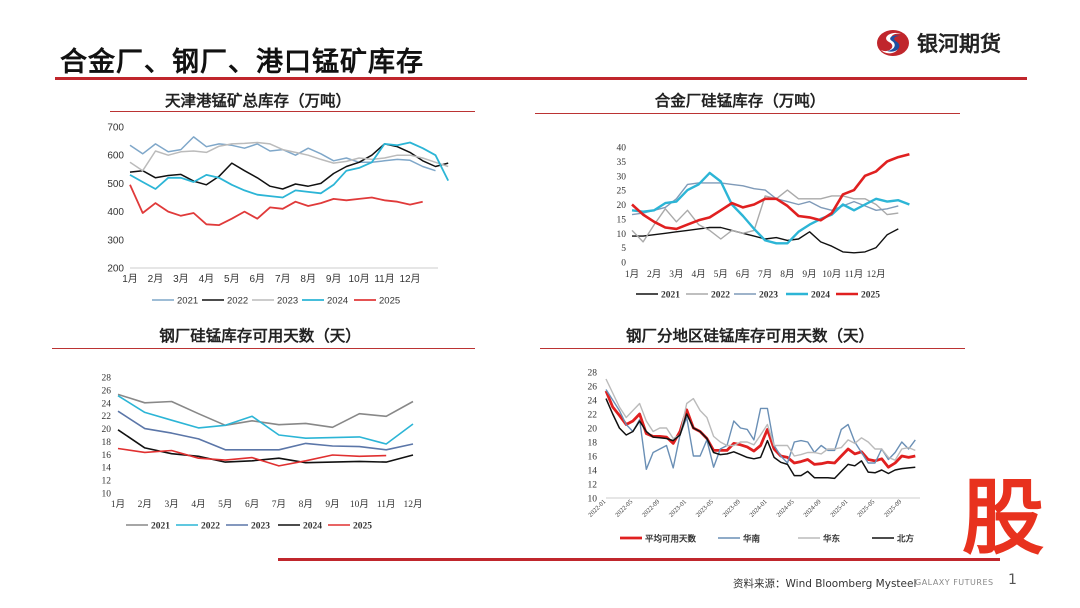 This screenshot has height=608, width=1080. Describe the element at coordinates (115, 269) in the screenshot. I see `y-tick-label: 200` at that location.